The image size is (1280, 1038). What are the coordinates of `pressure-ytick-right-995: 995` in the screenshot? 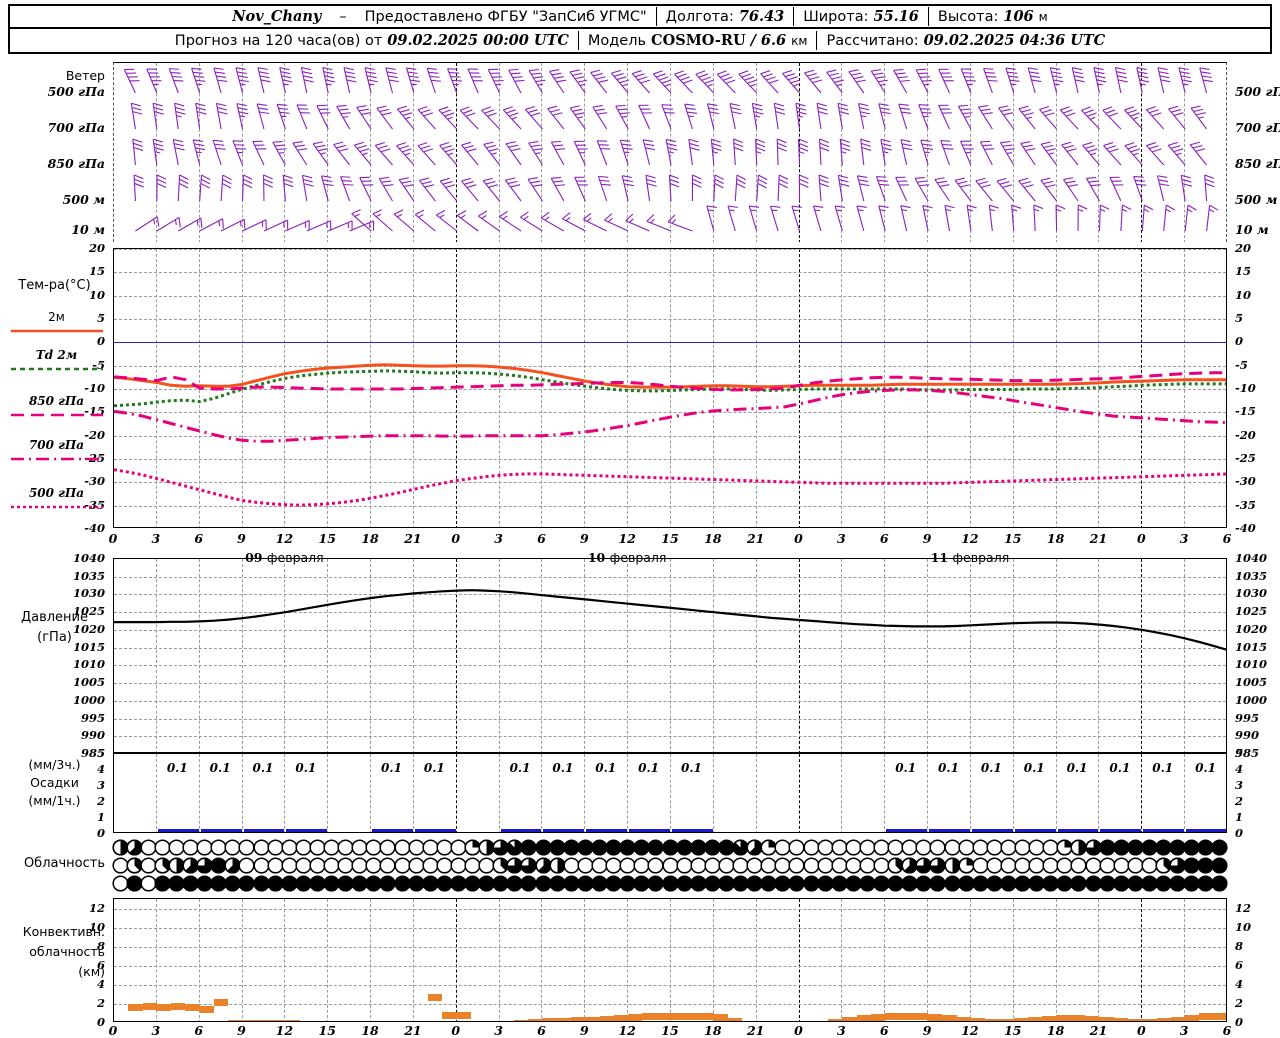 It's located at (1247, 718).